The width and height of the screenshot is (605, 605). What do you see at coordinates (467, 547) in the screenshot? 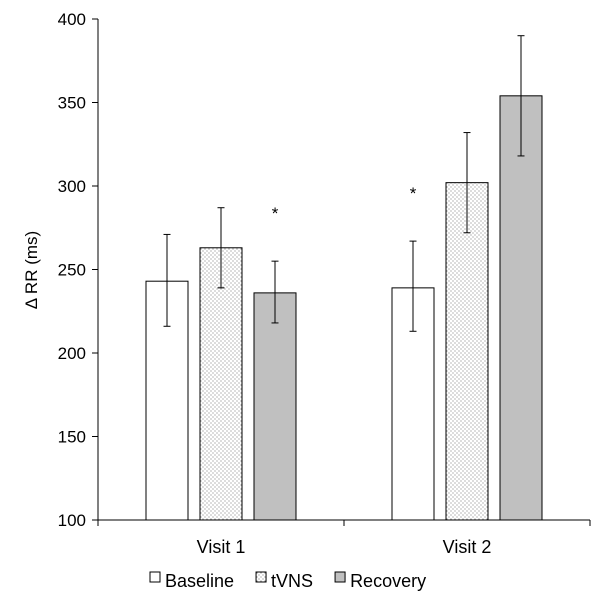
I see `x-tick-label: Visit 2` at bounding box center [467, 547].